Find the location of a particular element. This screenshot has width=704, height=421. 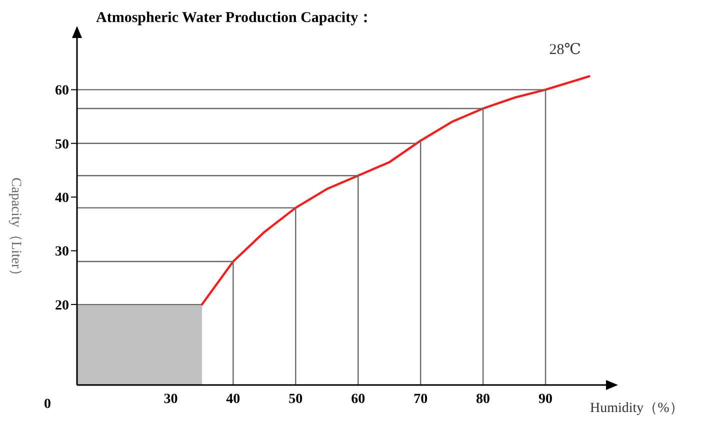

x-tick-label: 70 is located at coordinates (421, 399).